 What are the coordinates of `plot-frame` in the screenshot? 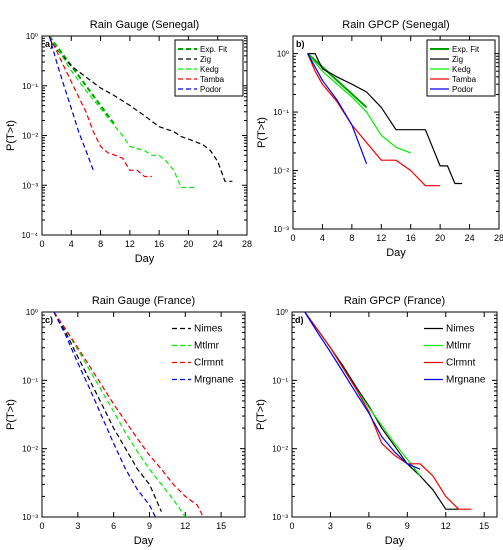 It's located at (396, 132).